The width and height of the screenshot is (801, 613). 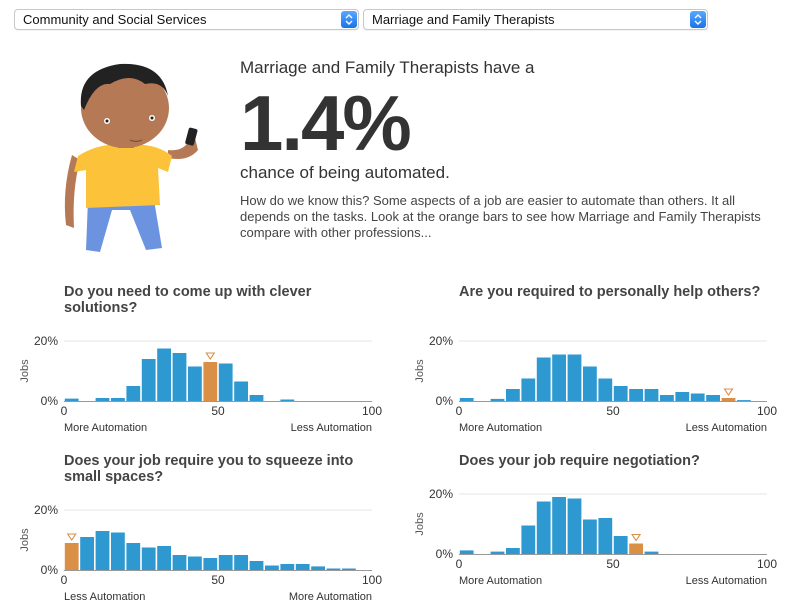 What do you see at coordinates (115, 19) in the screenshot?
I see `category-select-value: Community and Social Services` at bounding box center [115, 19].